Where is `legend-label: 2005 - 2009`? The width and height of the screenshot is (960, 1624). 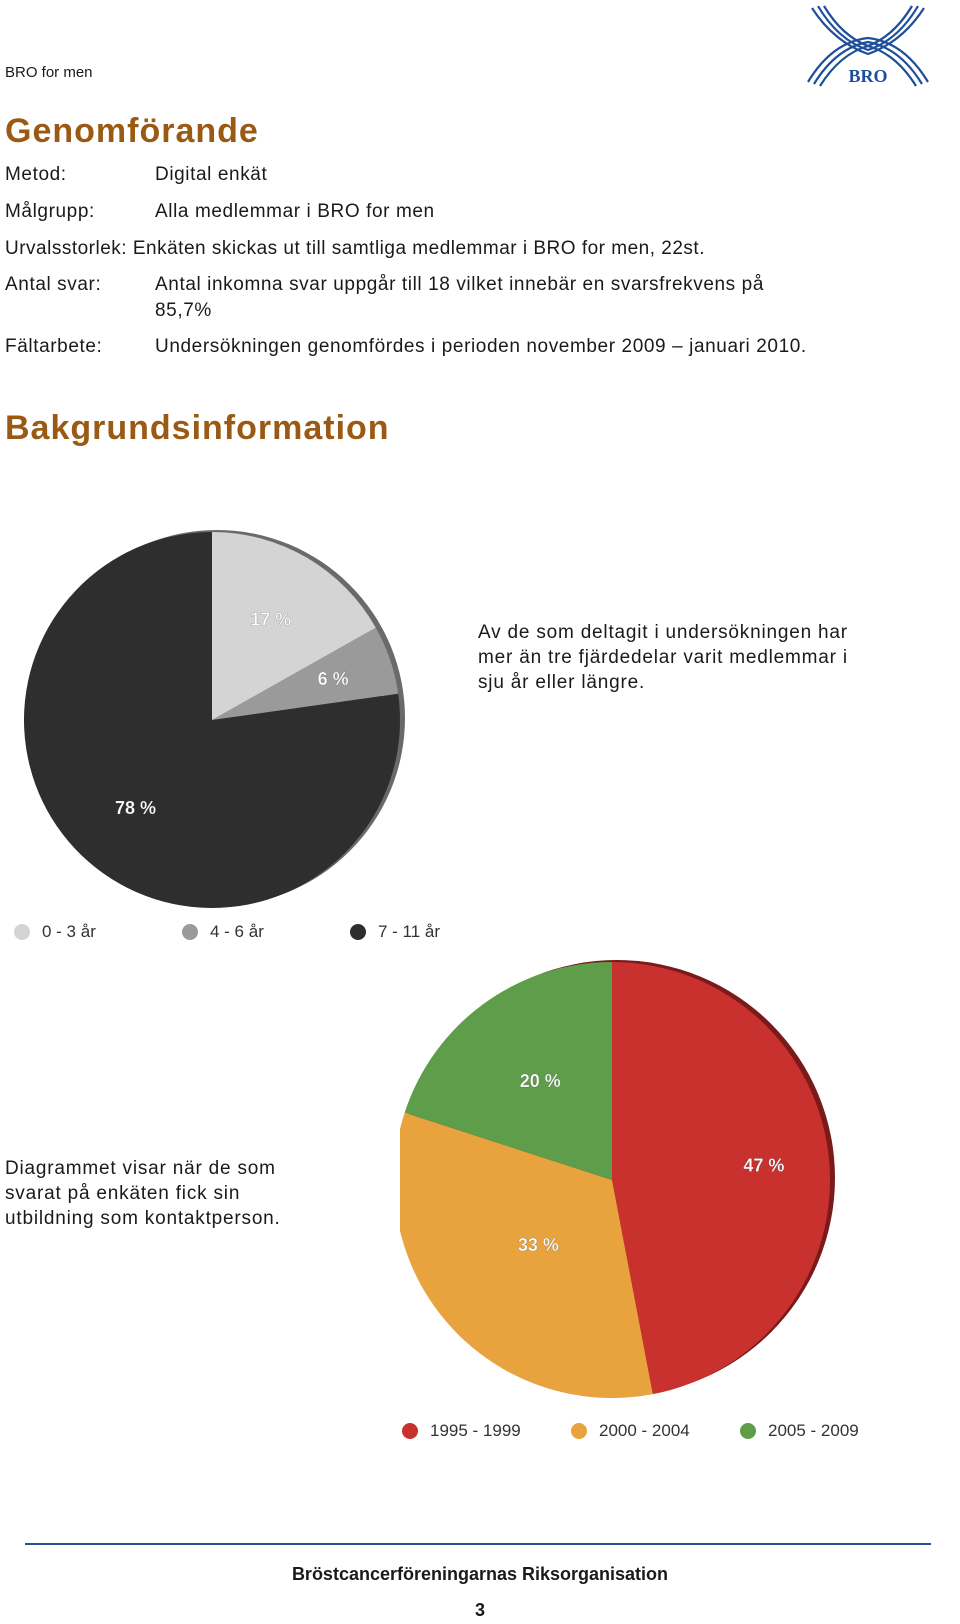
legend-label: 2005 - 2009 is located at coordinates (813, 1430).